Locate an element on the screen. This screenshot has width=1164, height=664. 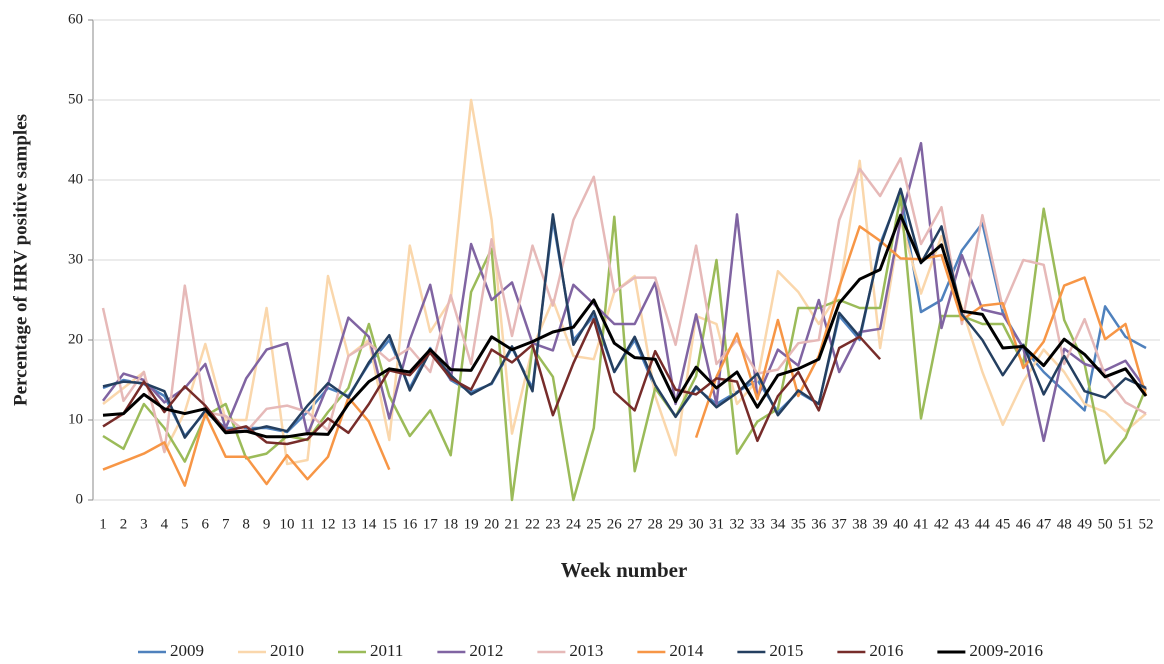
x-tick-label: 32 is located at coordinates (736, 524).